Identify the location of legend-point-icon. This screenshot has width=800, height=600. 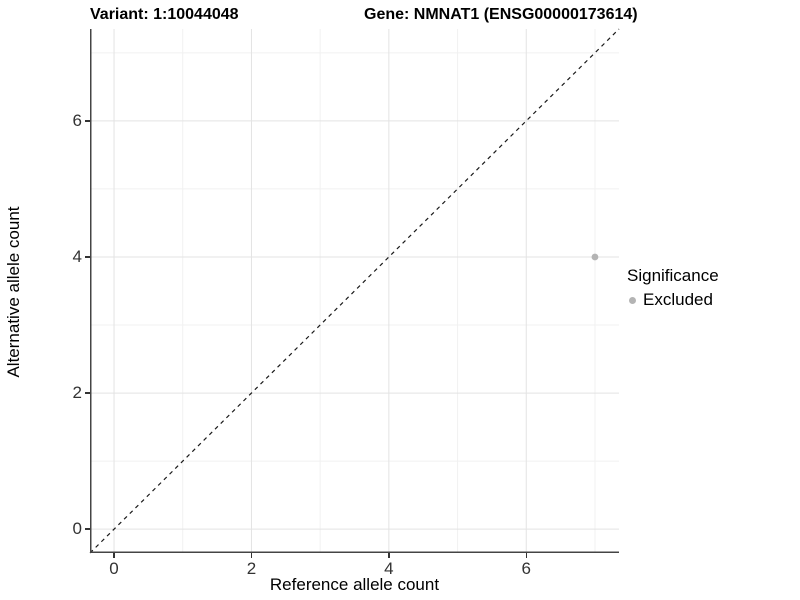
(632, 300).